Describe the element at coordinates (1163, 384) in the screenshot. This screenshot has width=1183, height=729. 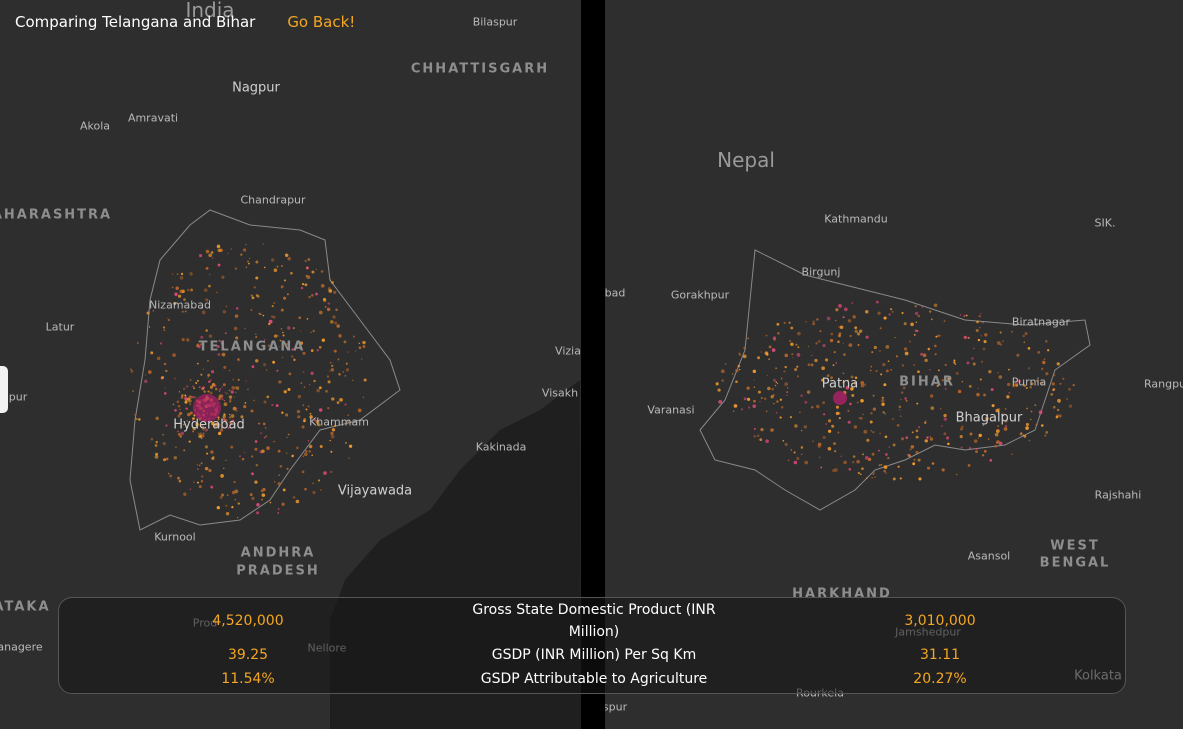
I see `map-label: Rangpu` at that location.